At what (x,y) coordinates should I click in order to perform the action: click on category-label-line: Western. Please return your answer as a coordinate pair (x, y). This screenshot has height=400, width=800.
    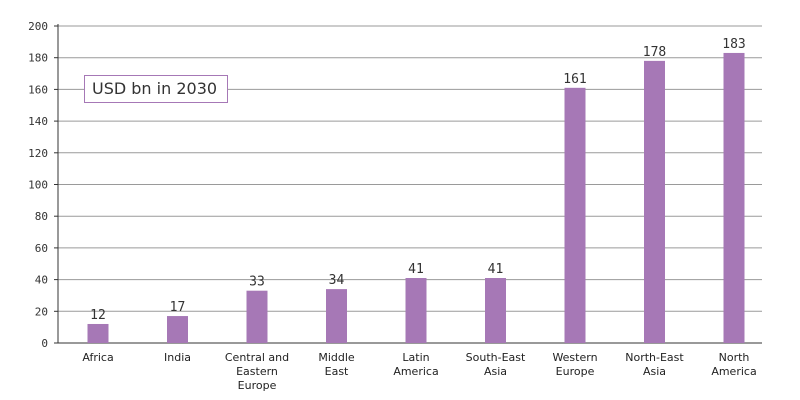
    Looking at the image, I should click on (574, 357).